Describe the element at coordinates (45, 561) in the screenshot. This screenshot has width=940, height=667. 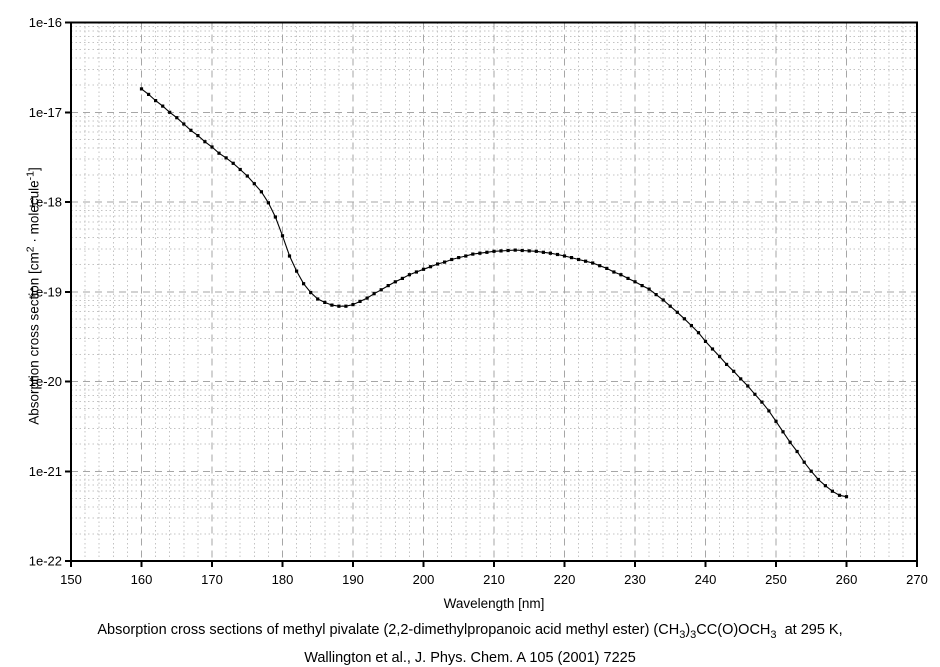
I see `y-tick-label: 1e-22` at that location.